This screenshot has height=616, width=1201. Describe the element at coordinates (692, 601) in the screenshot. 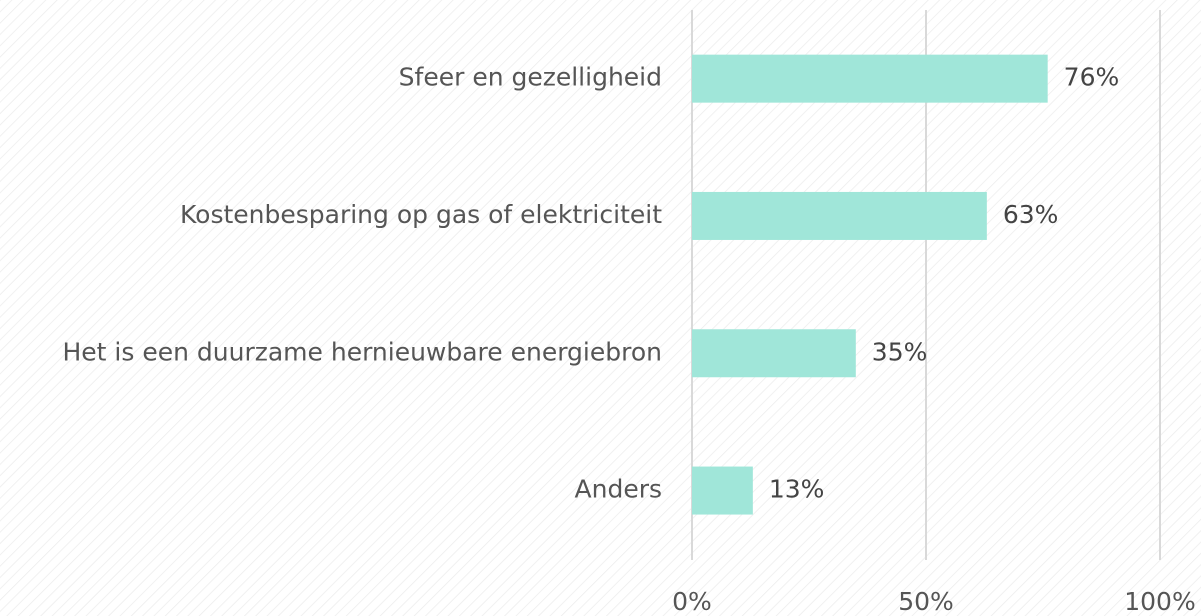

I see `x-tick-label: 0%` at that location.